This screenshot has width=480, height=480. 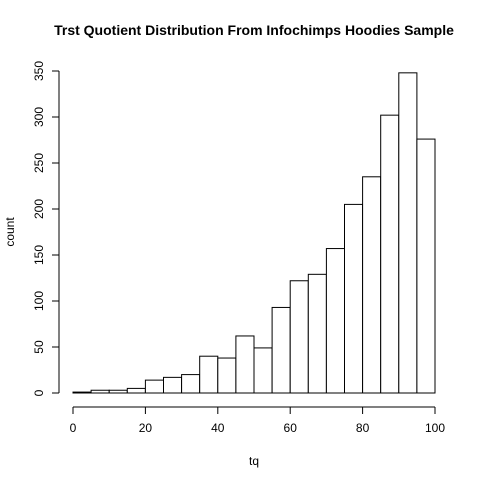 I want to click on y-axis: 0 50 100 150 200 250 300 350, so click(x=46, y=228).